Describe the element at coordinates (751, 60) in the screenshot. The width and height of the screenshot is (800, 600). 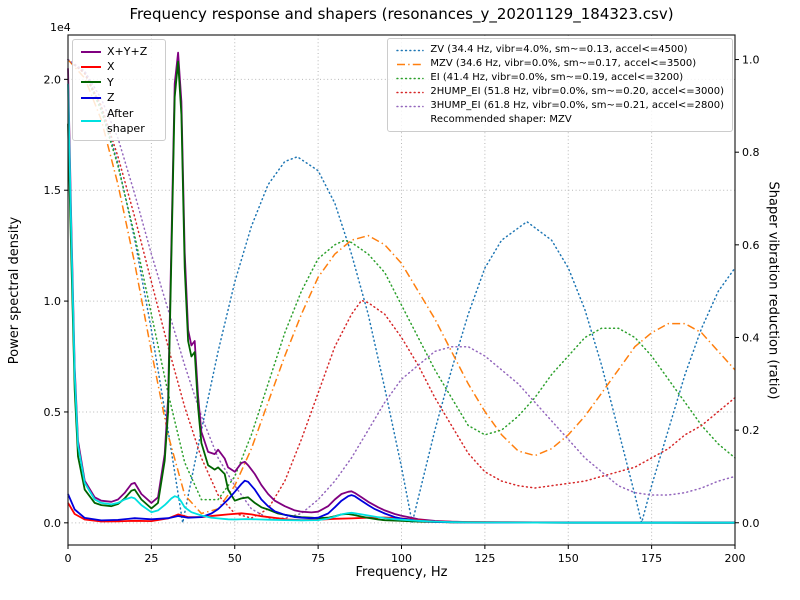
I see `y-tick-label-right: 1.0` at that location.